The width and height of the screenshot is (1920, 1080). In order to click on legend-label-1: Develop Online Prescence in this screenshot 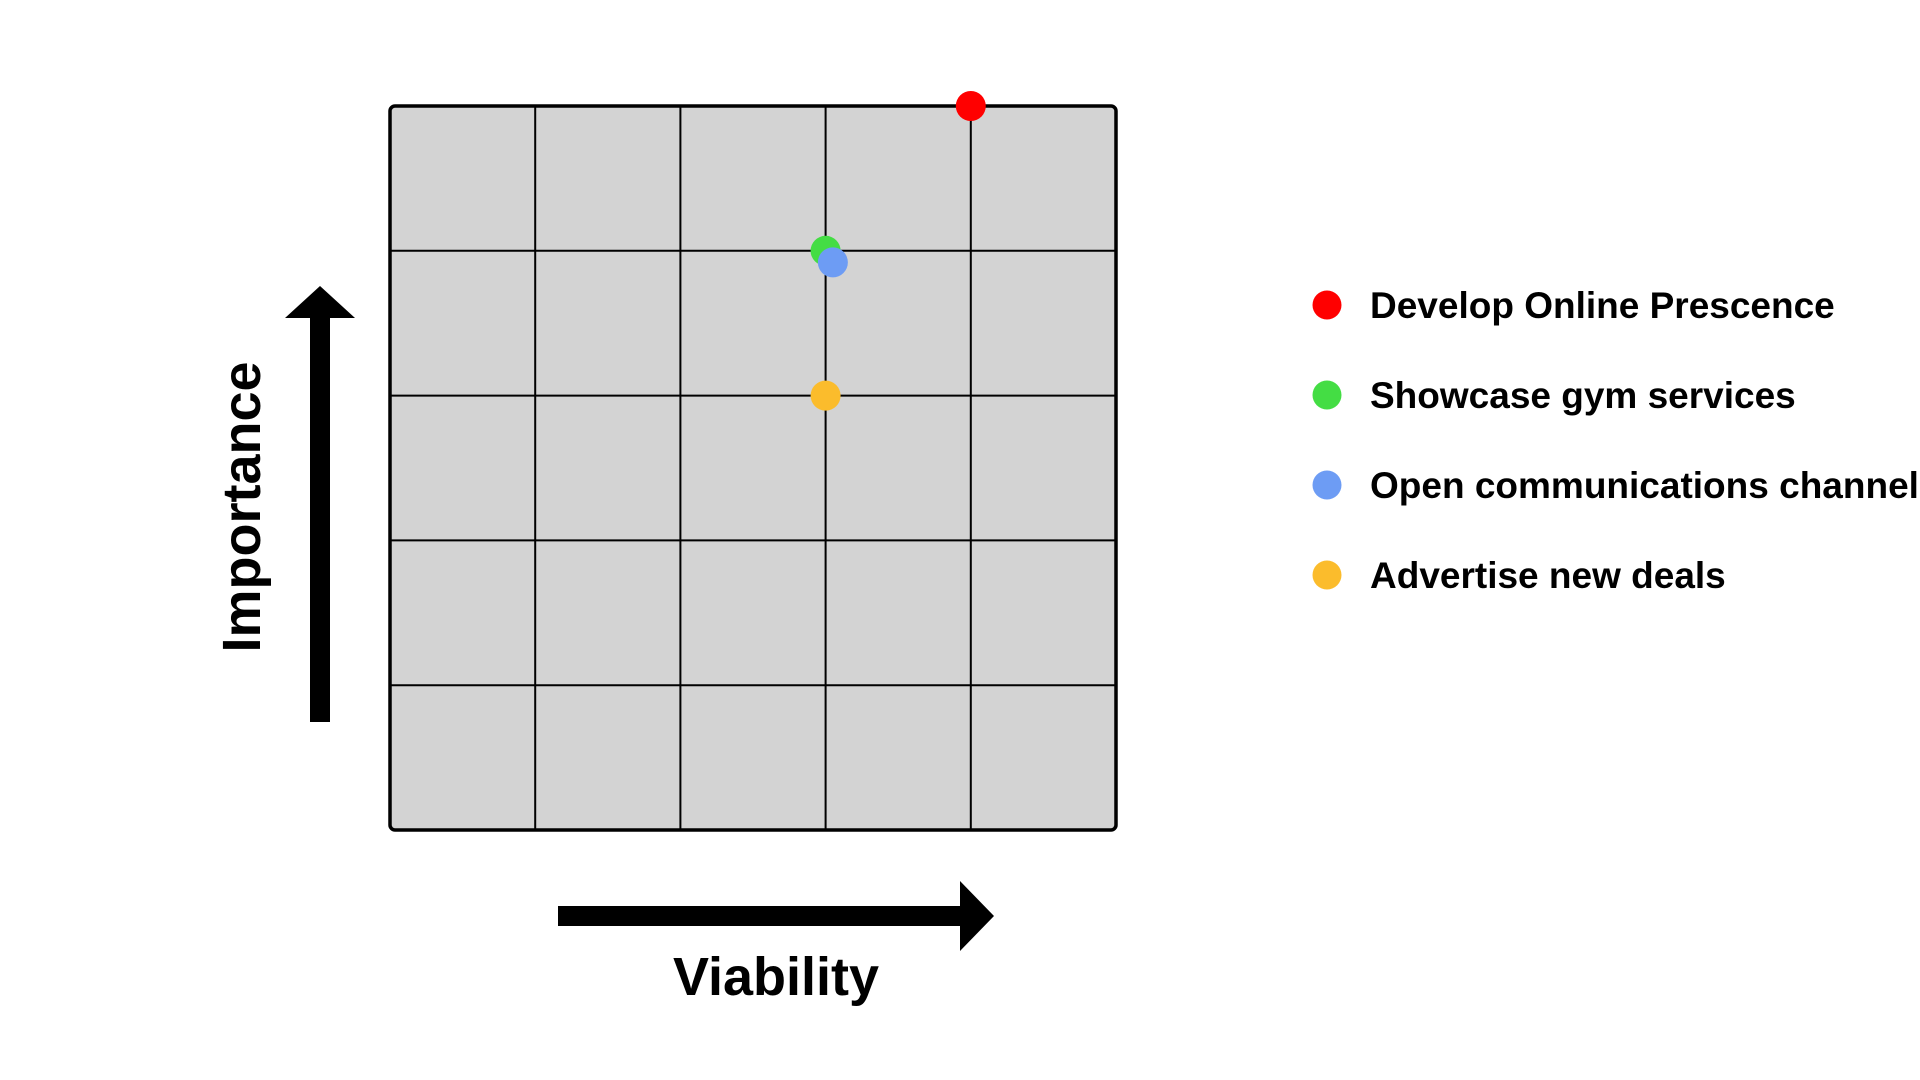, I will do `click(1602, 305)`.